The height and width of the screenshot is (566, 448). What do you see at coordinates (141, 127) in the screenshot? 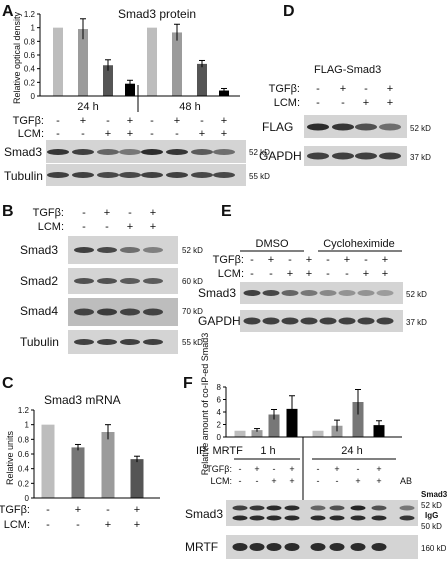
I see `panel-a-treatment-signs: - + - + - + - +- - + + - - + +` at bounding box center [141, 127].